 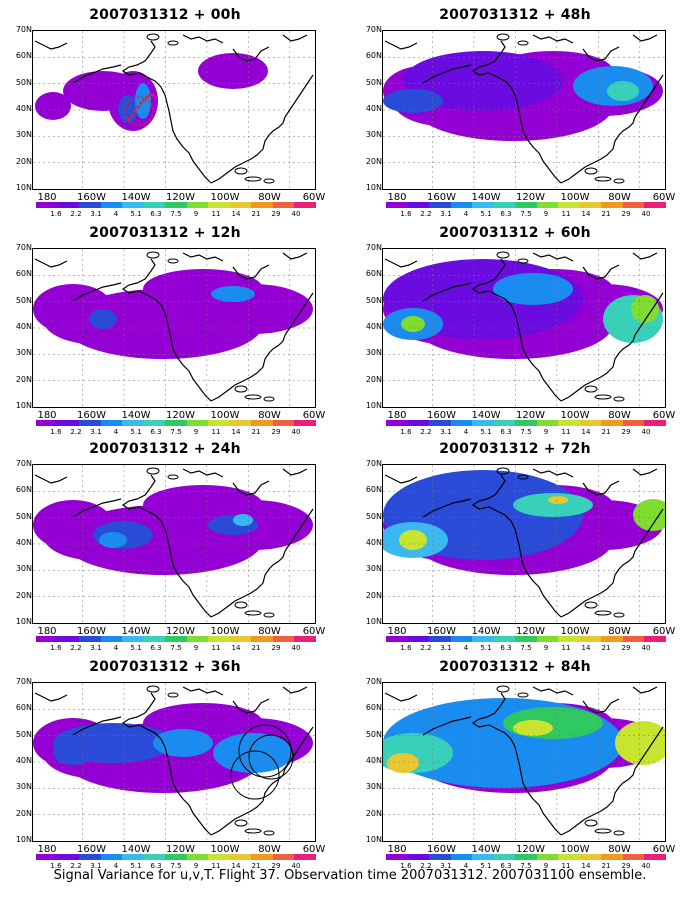 What do you see at coordinates (373, 108) in the screenshot?
I see `latitude-label: 40N` at bounding box center [373, 108].